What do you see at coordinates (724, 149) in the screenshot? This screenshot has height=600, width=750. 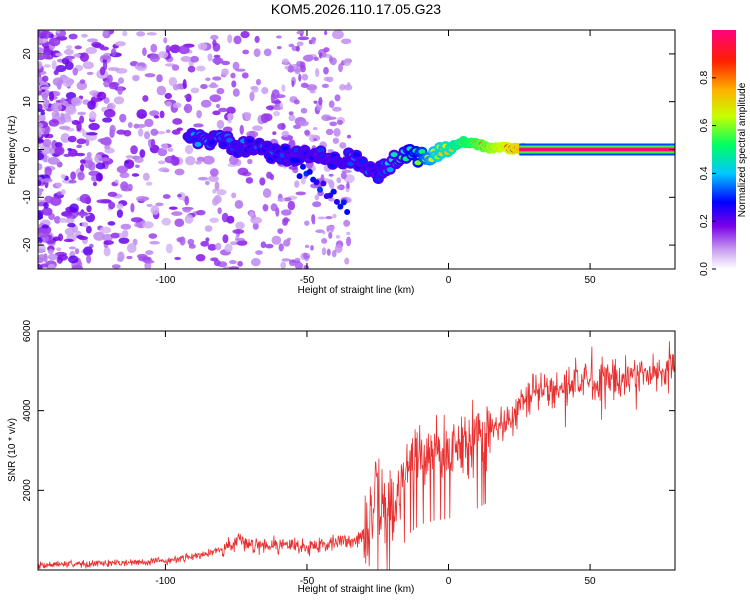 I see `colorbar-gradient` at bounding box center [724, 149].